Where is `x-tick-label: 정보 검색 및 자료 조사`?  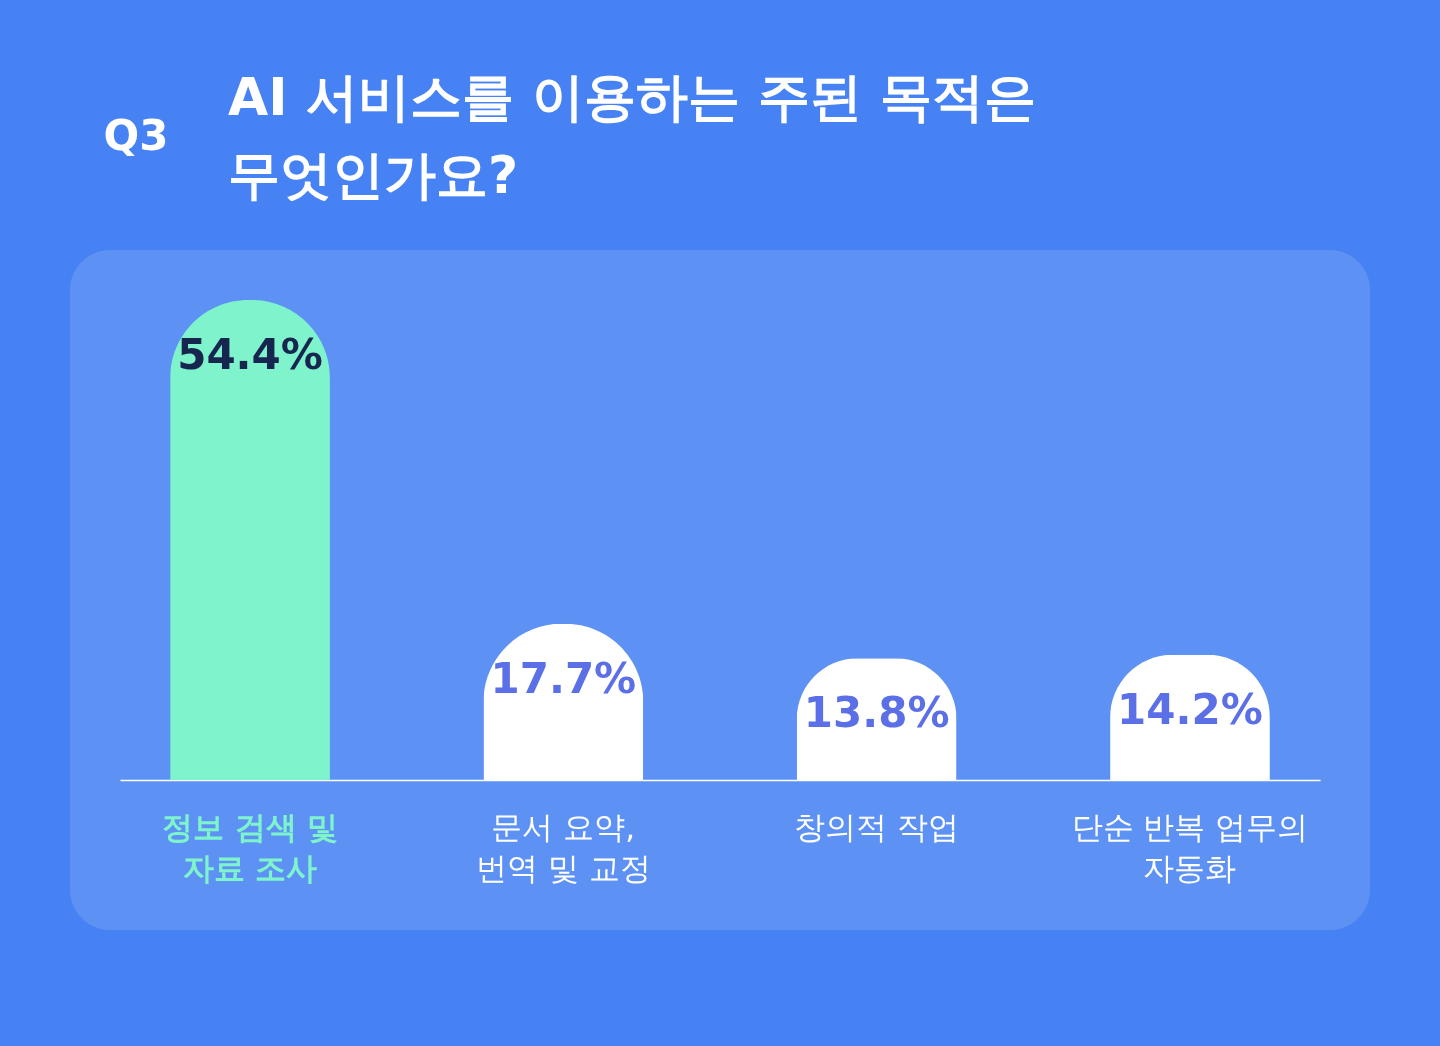
x-tick-label: 정보 검색 및 자료 조사 is located at coordinates (250, 847).